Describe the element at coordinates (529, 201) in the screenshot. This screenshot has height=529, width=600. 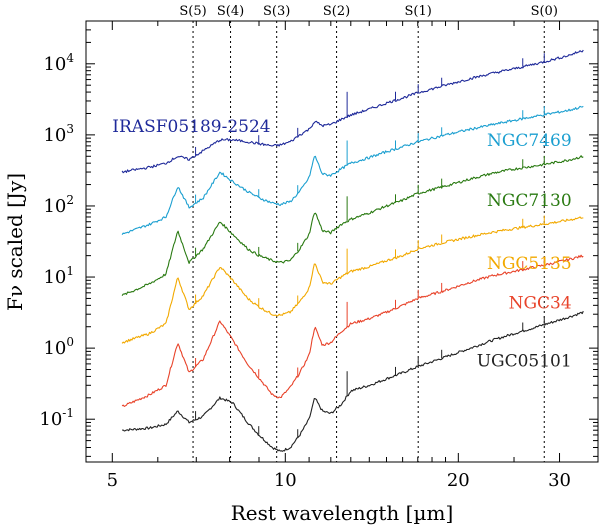
I see `series-label-NGC7130: NGC7130` at that location.